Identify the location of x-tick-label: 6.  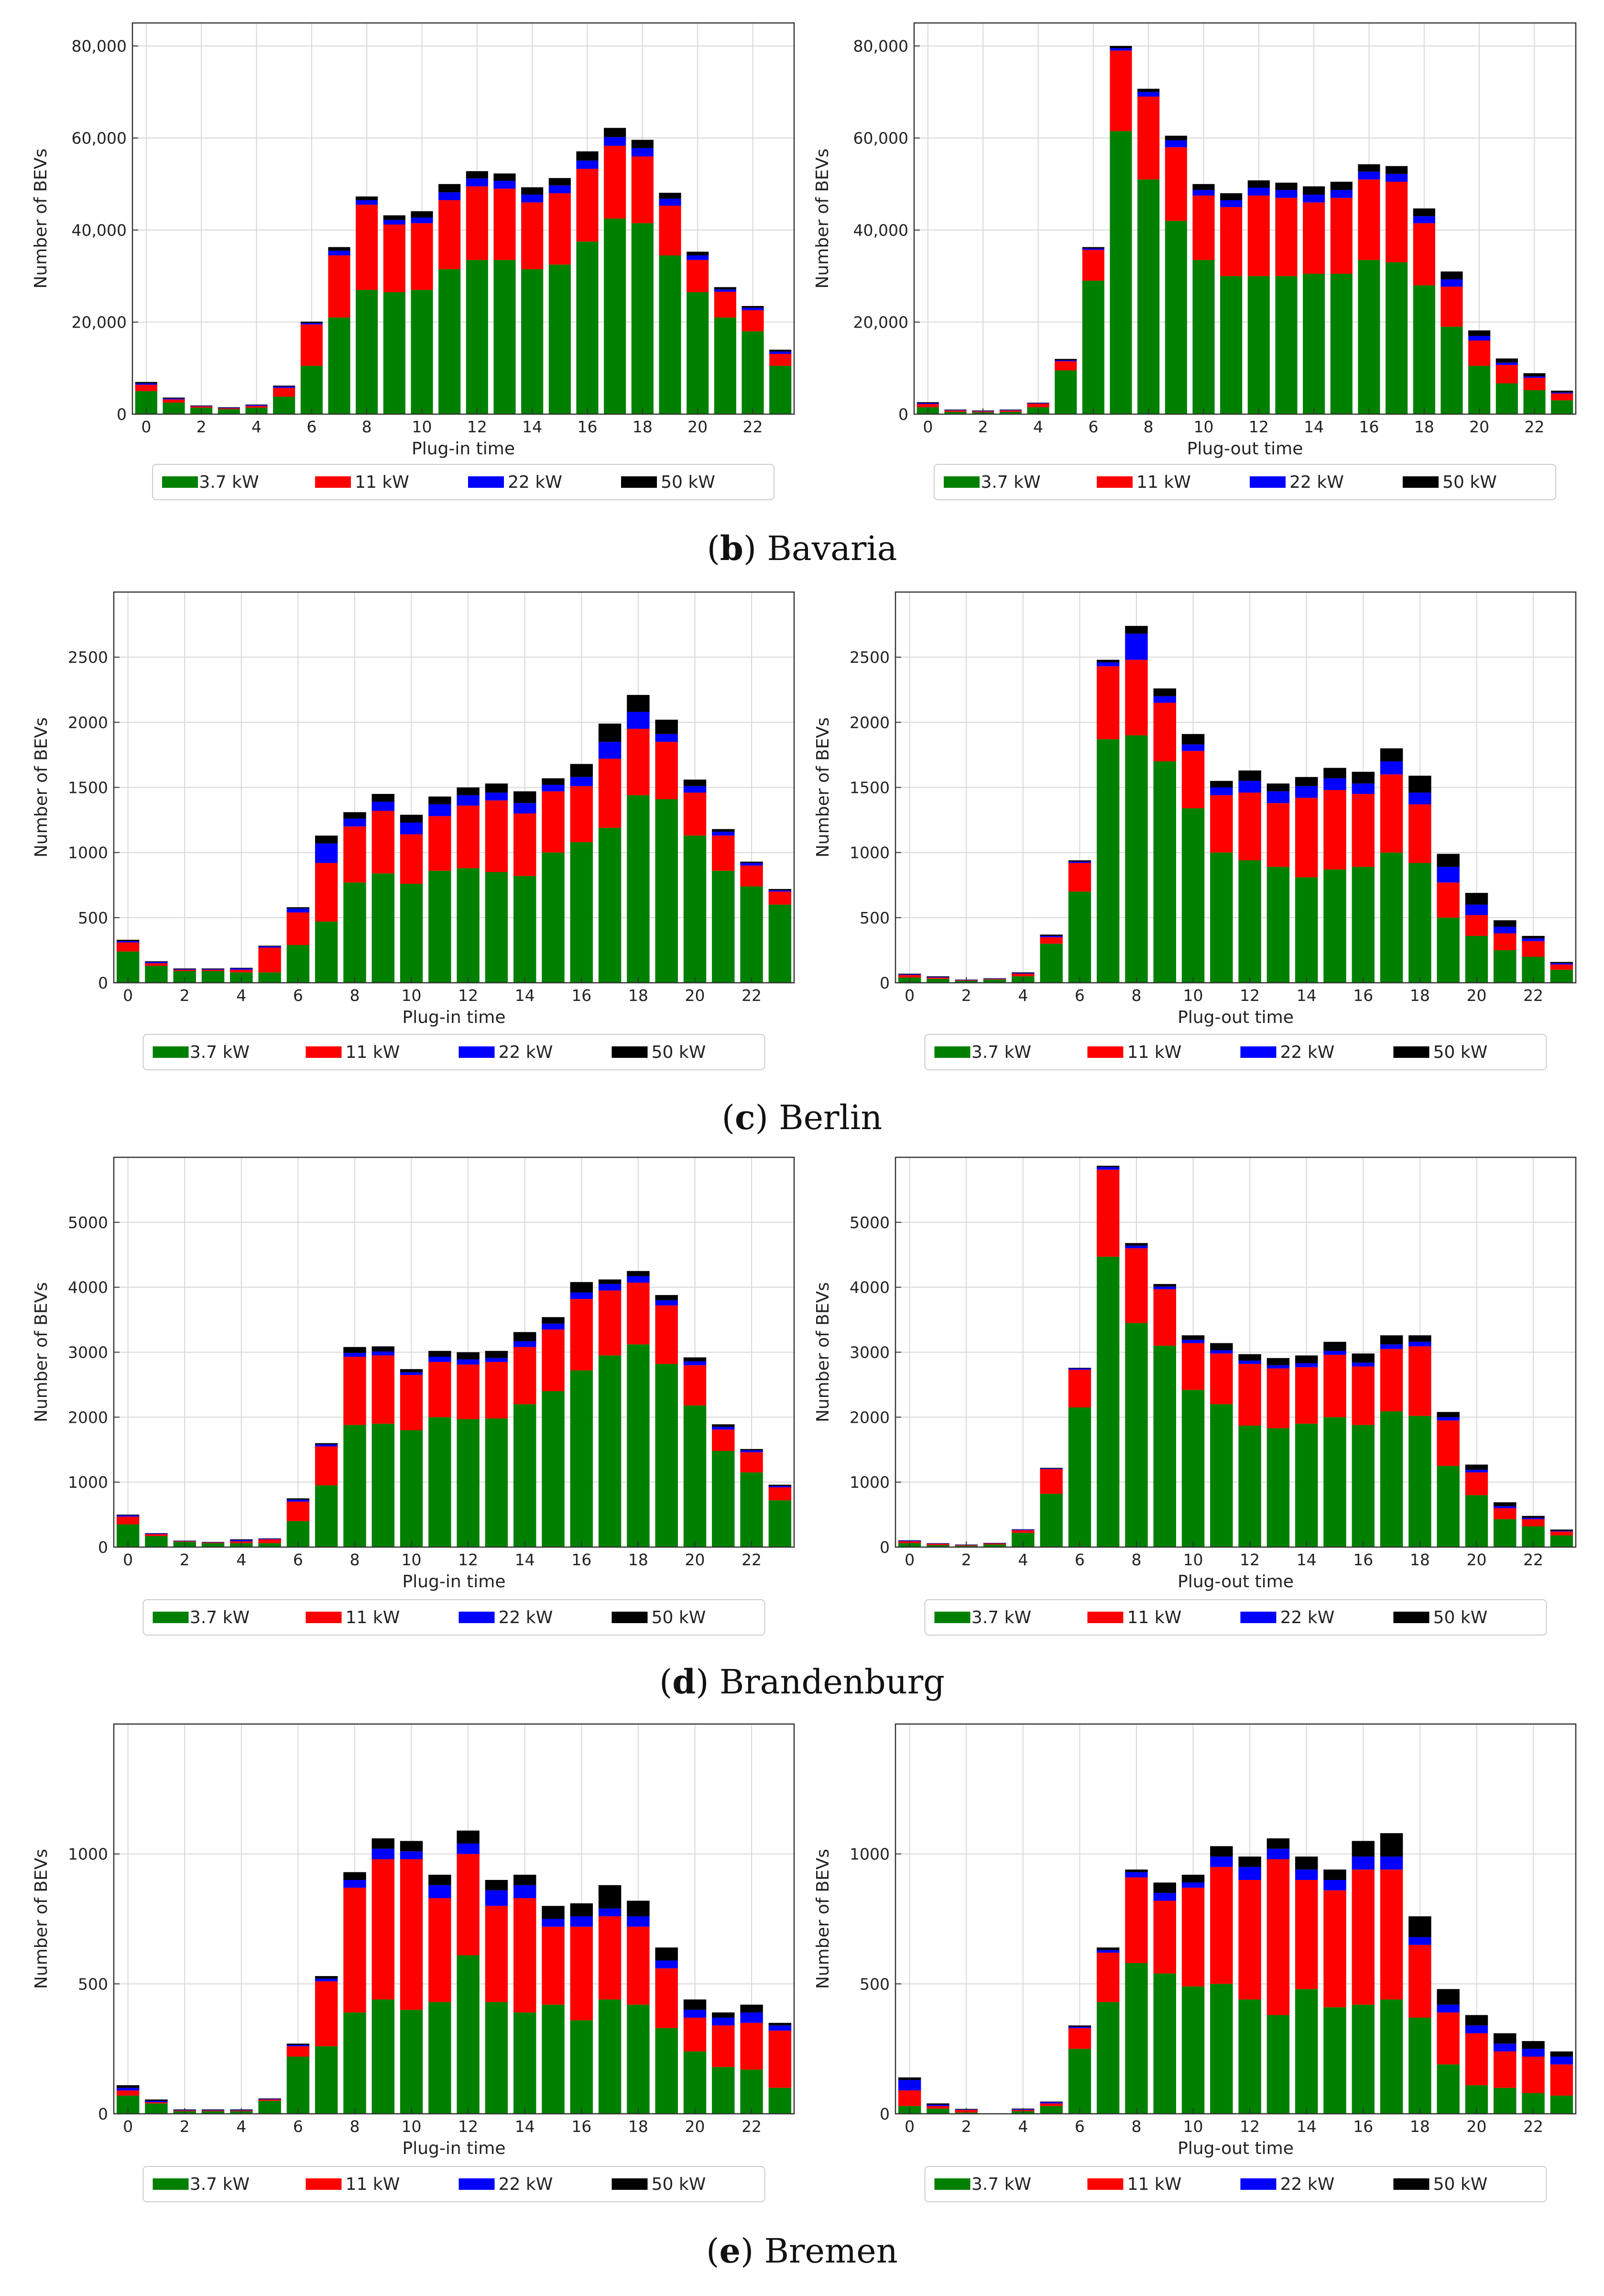
(298, 2127).